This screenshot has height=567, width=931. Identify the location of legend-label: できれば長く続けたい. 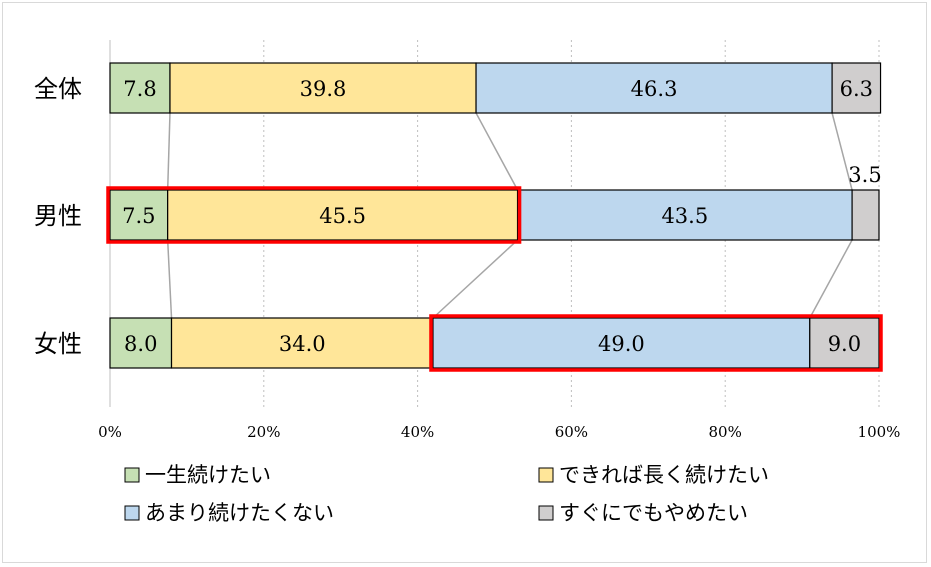
(664, 475).